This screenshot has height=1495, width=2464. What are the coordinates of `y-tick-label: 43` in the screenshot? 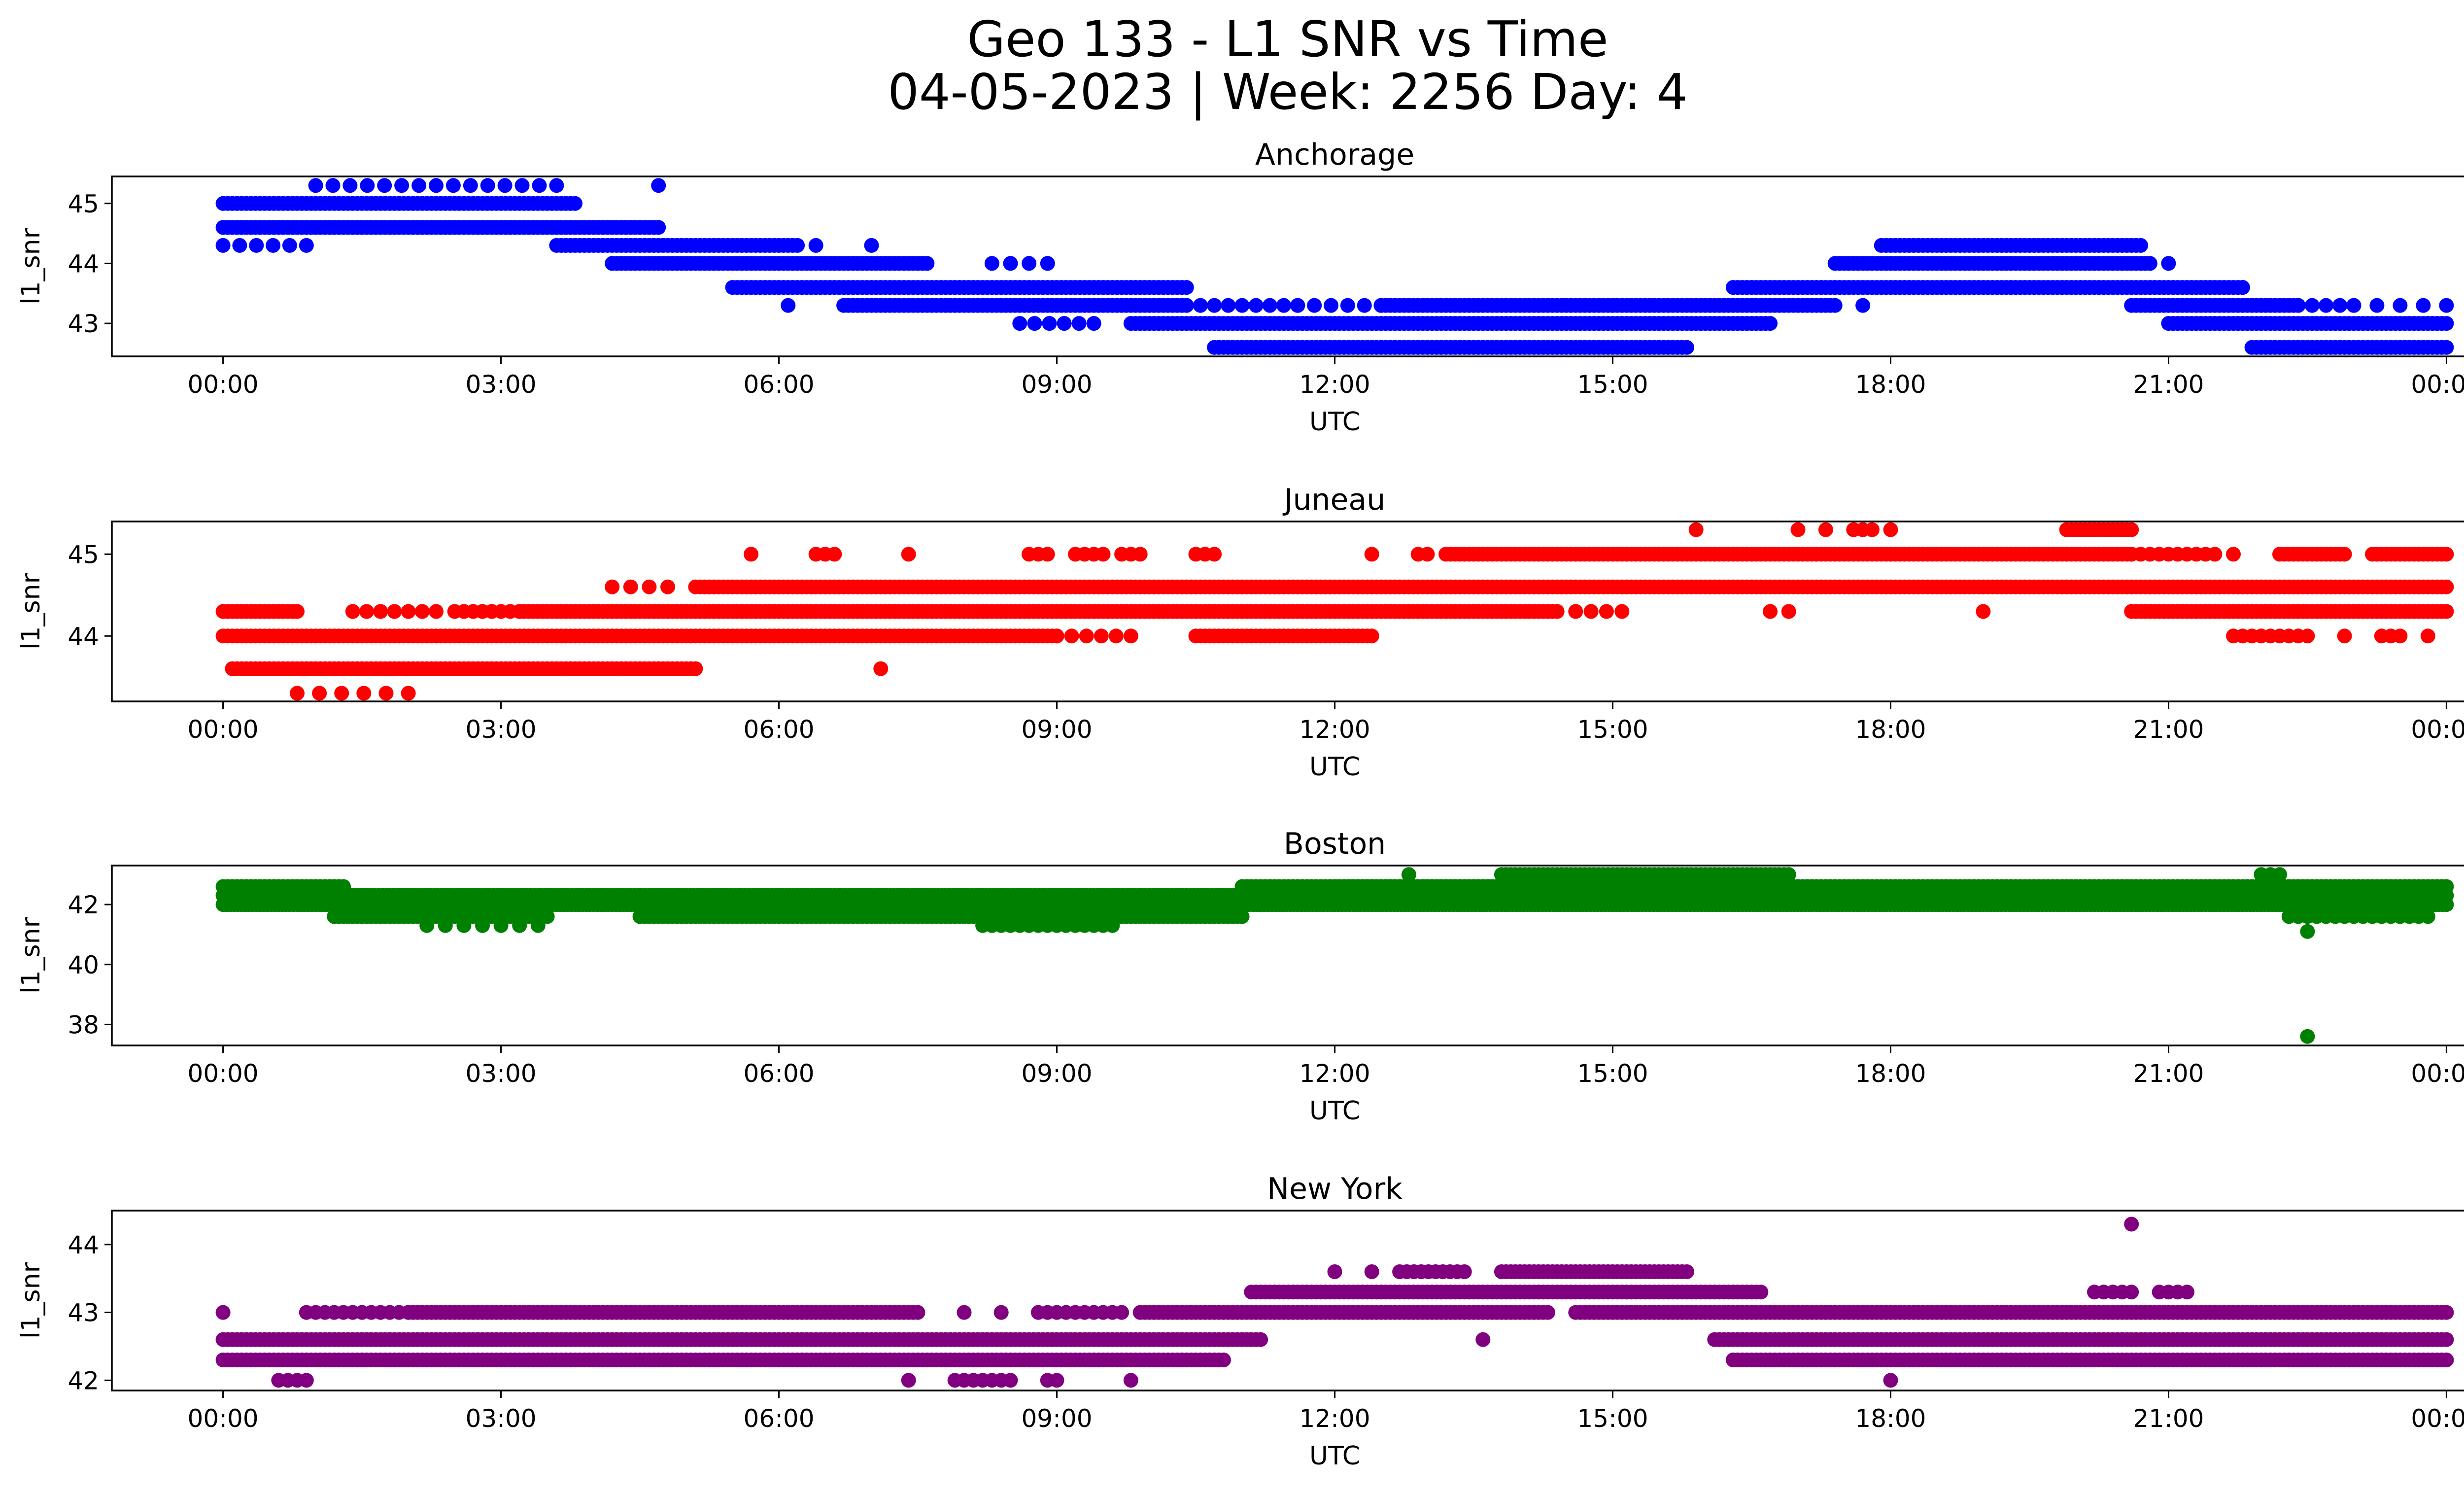 It's located at (83, 324).